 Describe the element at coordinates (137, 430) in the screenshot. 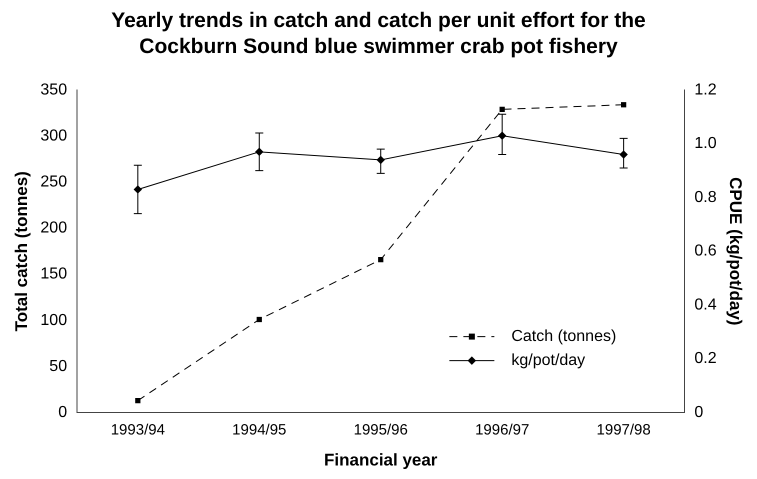

I see `x-tick-label: 1993/94` at that location.